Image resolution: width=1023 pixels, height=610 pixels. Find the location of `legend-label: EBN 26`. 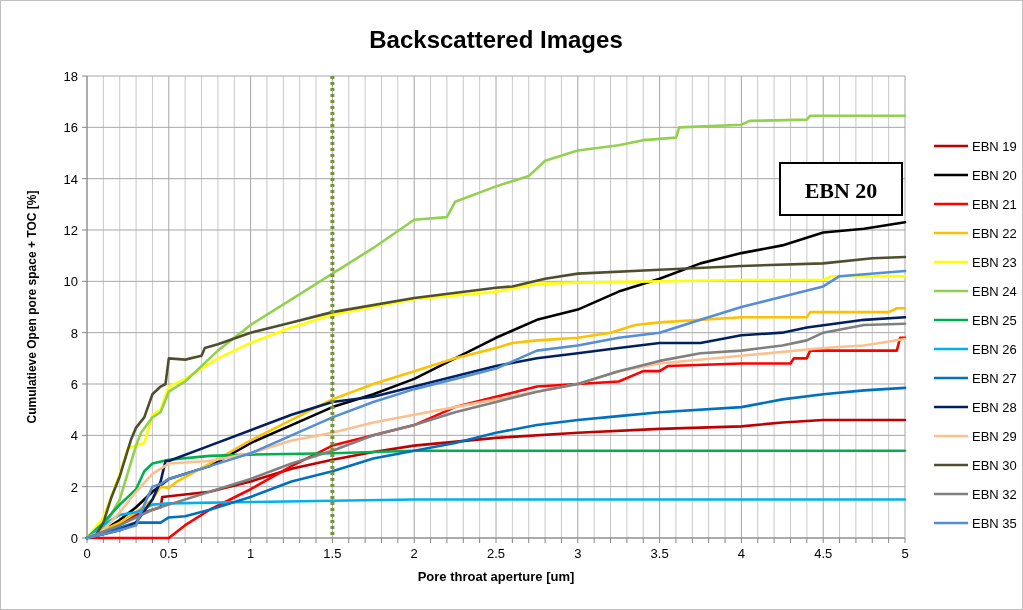

legend-label: EBN 26 is located at coordinates (994, 349).